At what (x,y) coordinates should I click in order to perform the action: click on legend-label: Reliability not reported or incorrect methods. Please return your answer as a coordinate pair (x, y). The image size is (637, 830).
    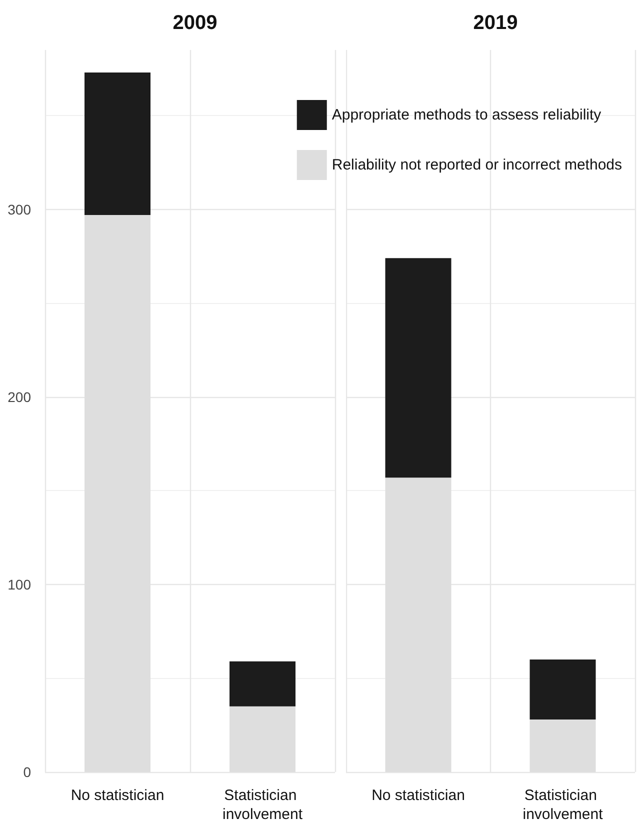
    Looking at the image, I should click on (477, 165).